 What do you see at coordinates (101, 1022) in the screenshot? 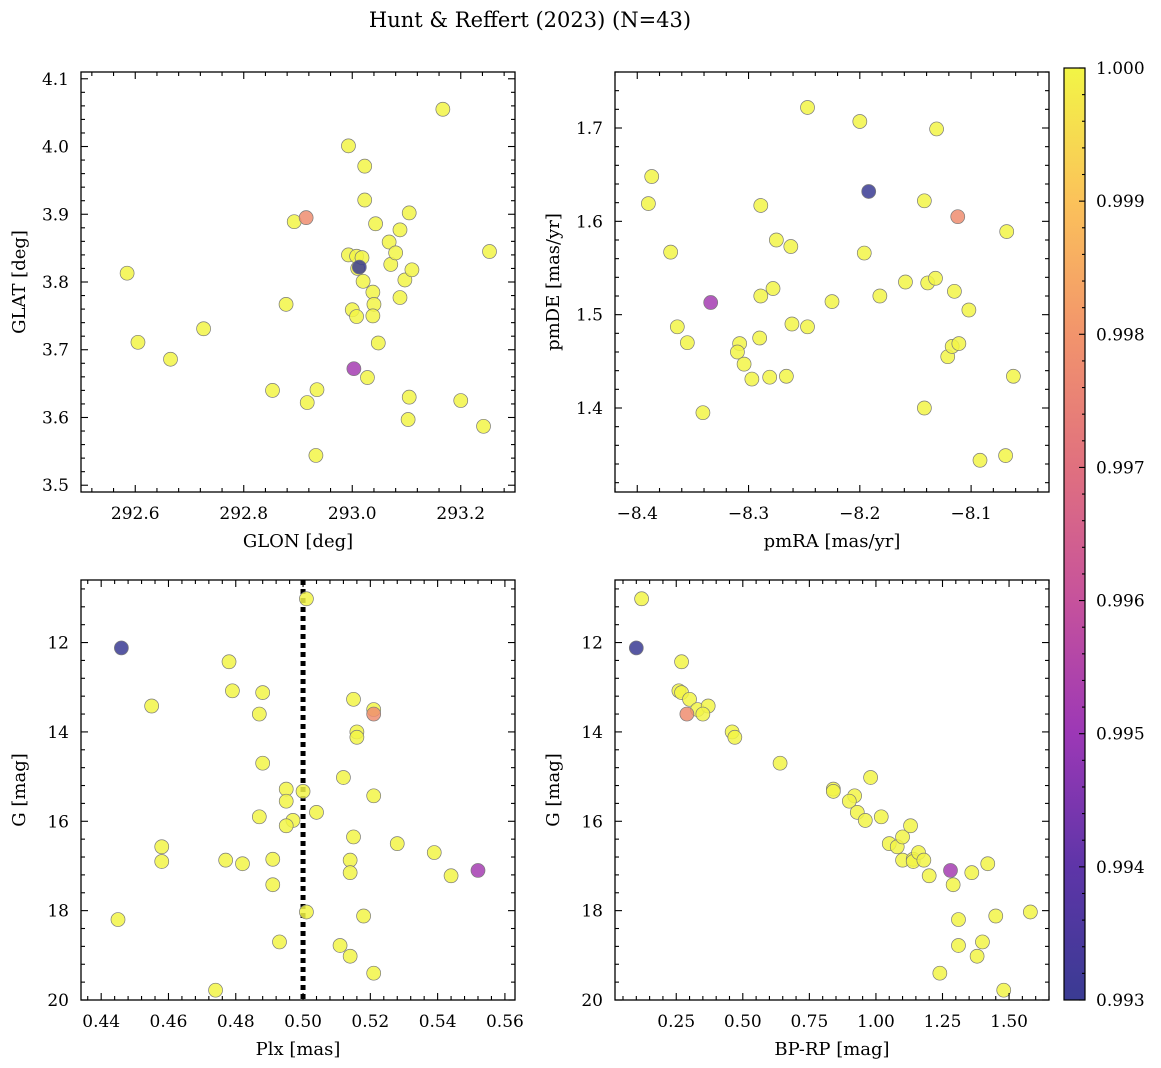
I see `x-tick-label: 0.44` at bounding box center [101, 1022].